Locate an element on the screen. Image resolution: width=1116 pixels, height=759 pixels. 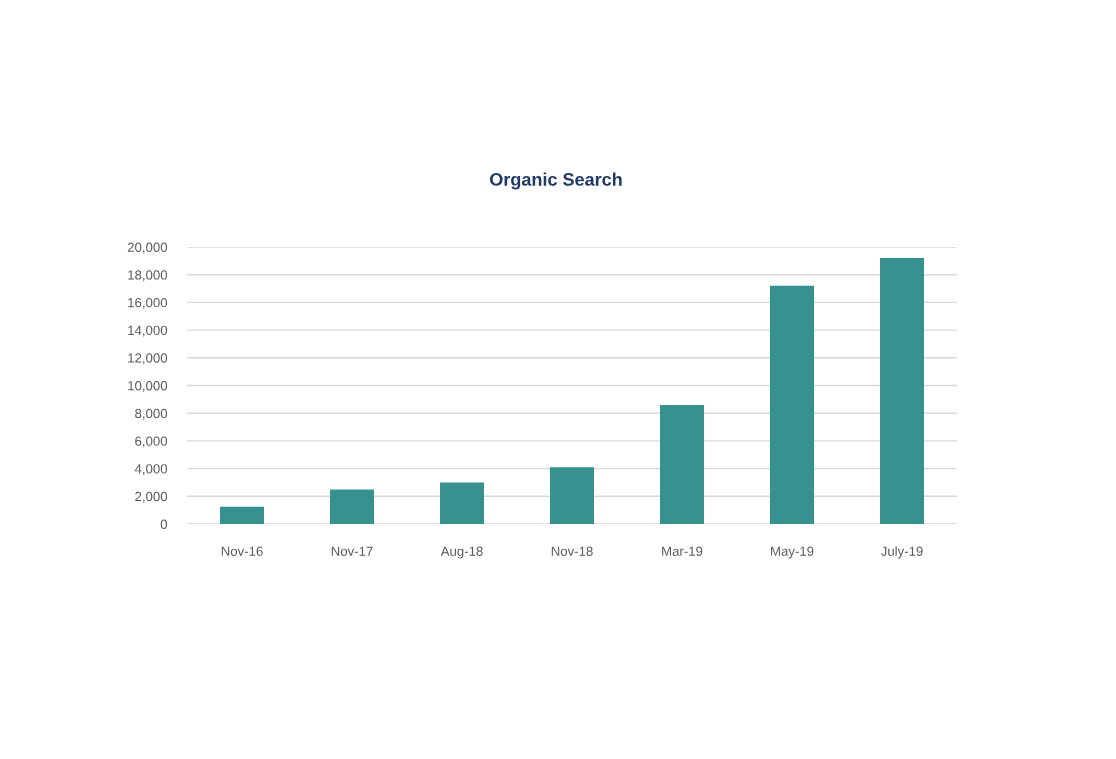
y-tick-label: 16,000 is located at coordinates (148, 303).